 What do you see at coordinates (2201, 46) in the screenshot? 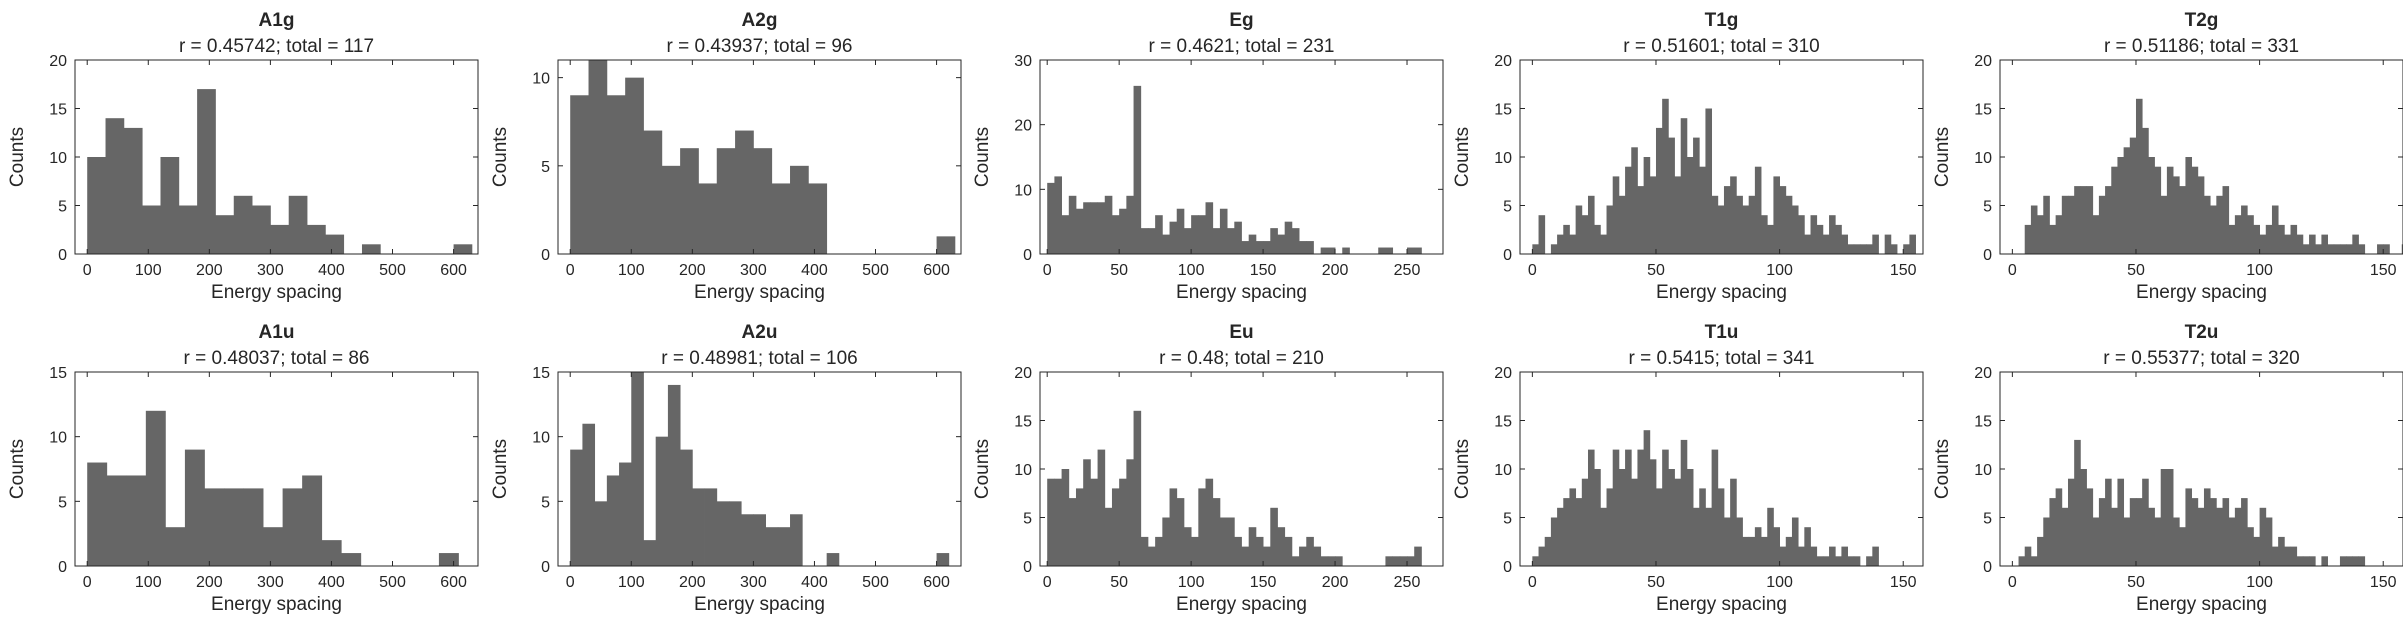
I see `chart-subtitle: r = 0.51186; total = 331` at bounding box center [2201, 46].